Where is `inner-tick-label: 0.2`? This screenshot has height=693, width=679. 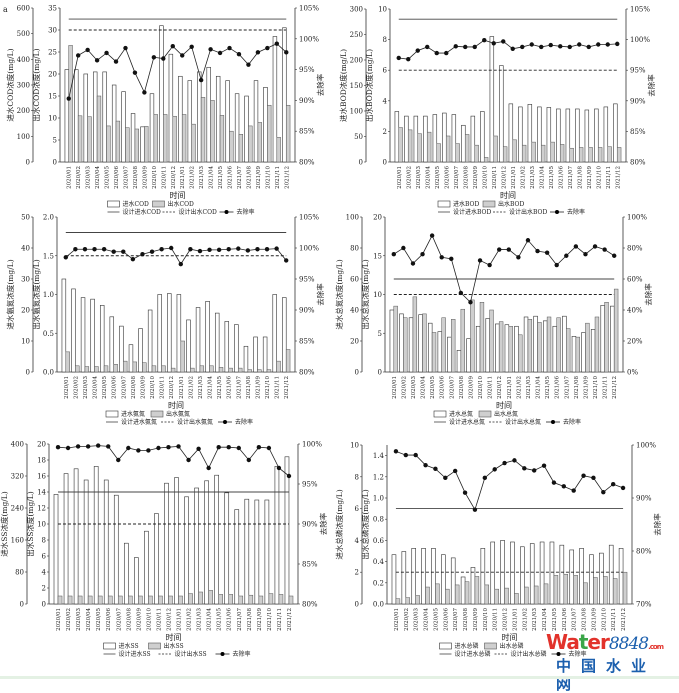
inner-tick-label: 0.2 is located at coordinates (378, 583).